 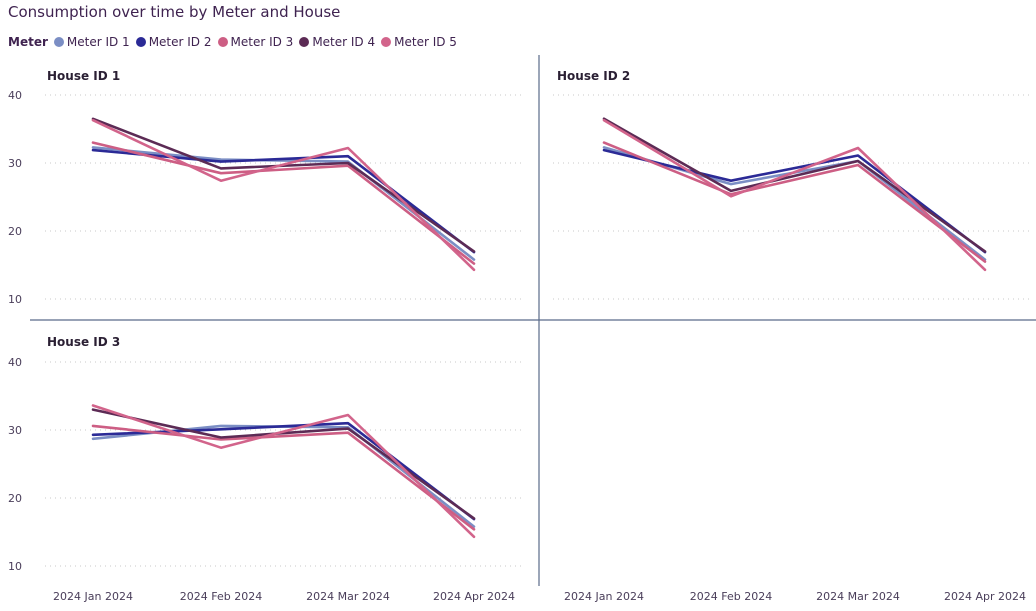 What do you see at coordinates (83, 342) in the screenshot?
I see `panel-title: House ID 3` at bounding box center [83, 342].